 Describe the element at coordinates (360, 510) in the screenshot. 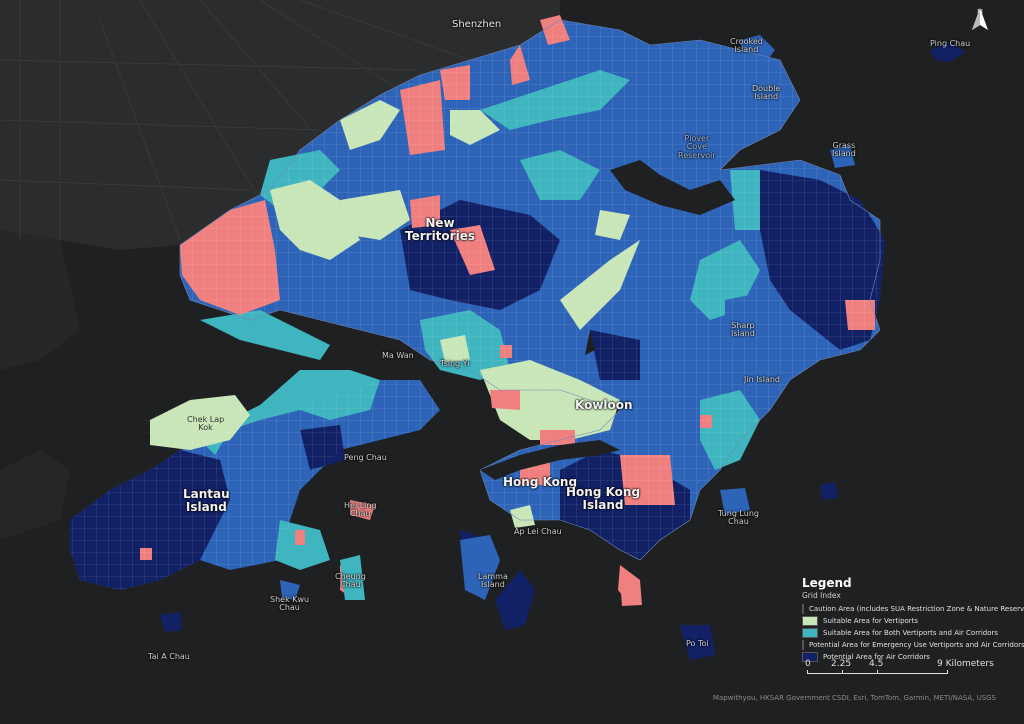

I see `label-hei-ling-chau: Hei Ling Chau` at that location.